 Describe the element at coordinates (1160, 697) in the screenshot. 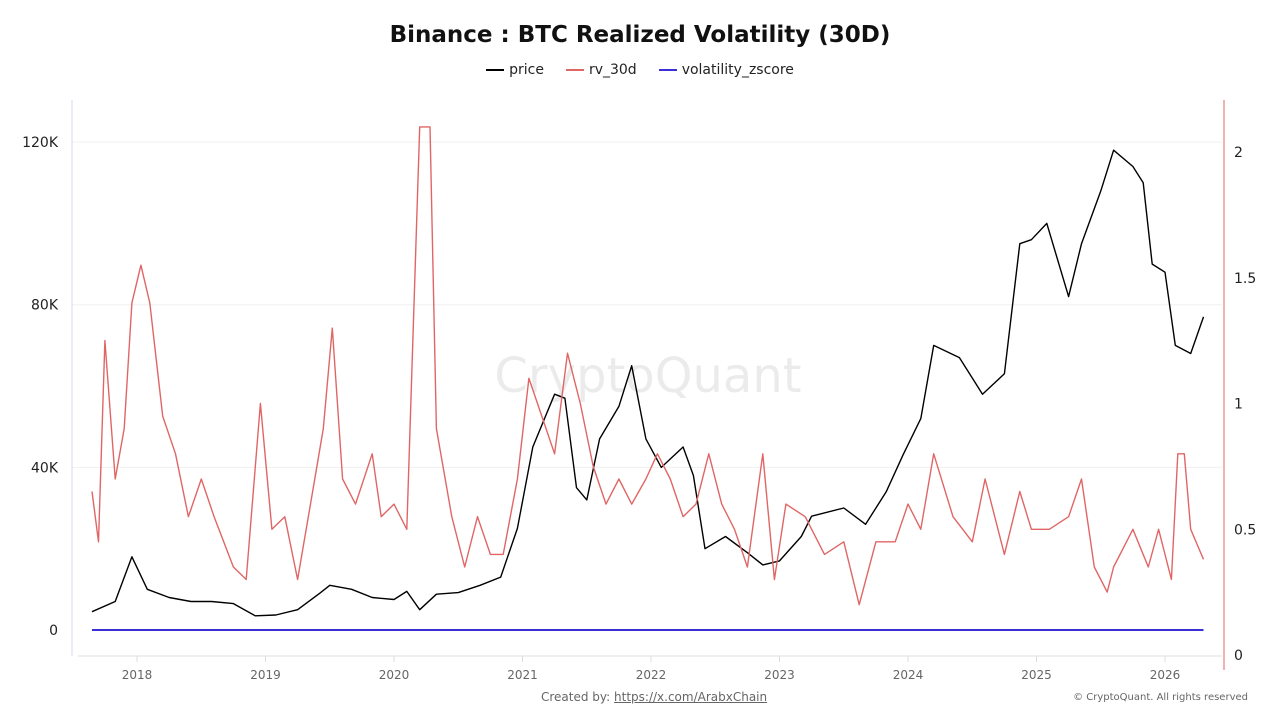

I see `copyright: © CryptoQuant. All rights reserved` at that location.